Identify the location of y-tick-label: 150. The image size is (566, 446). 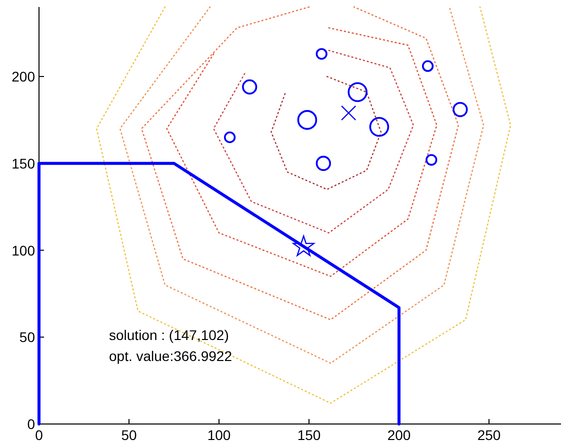
(24, 163).